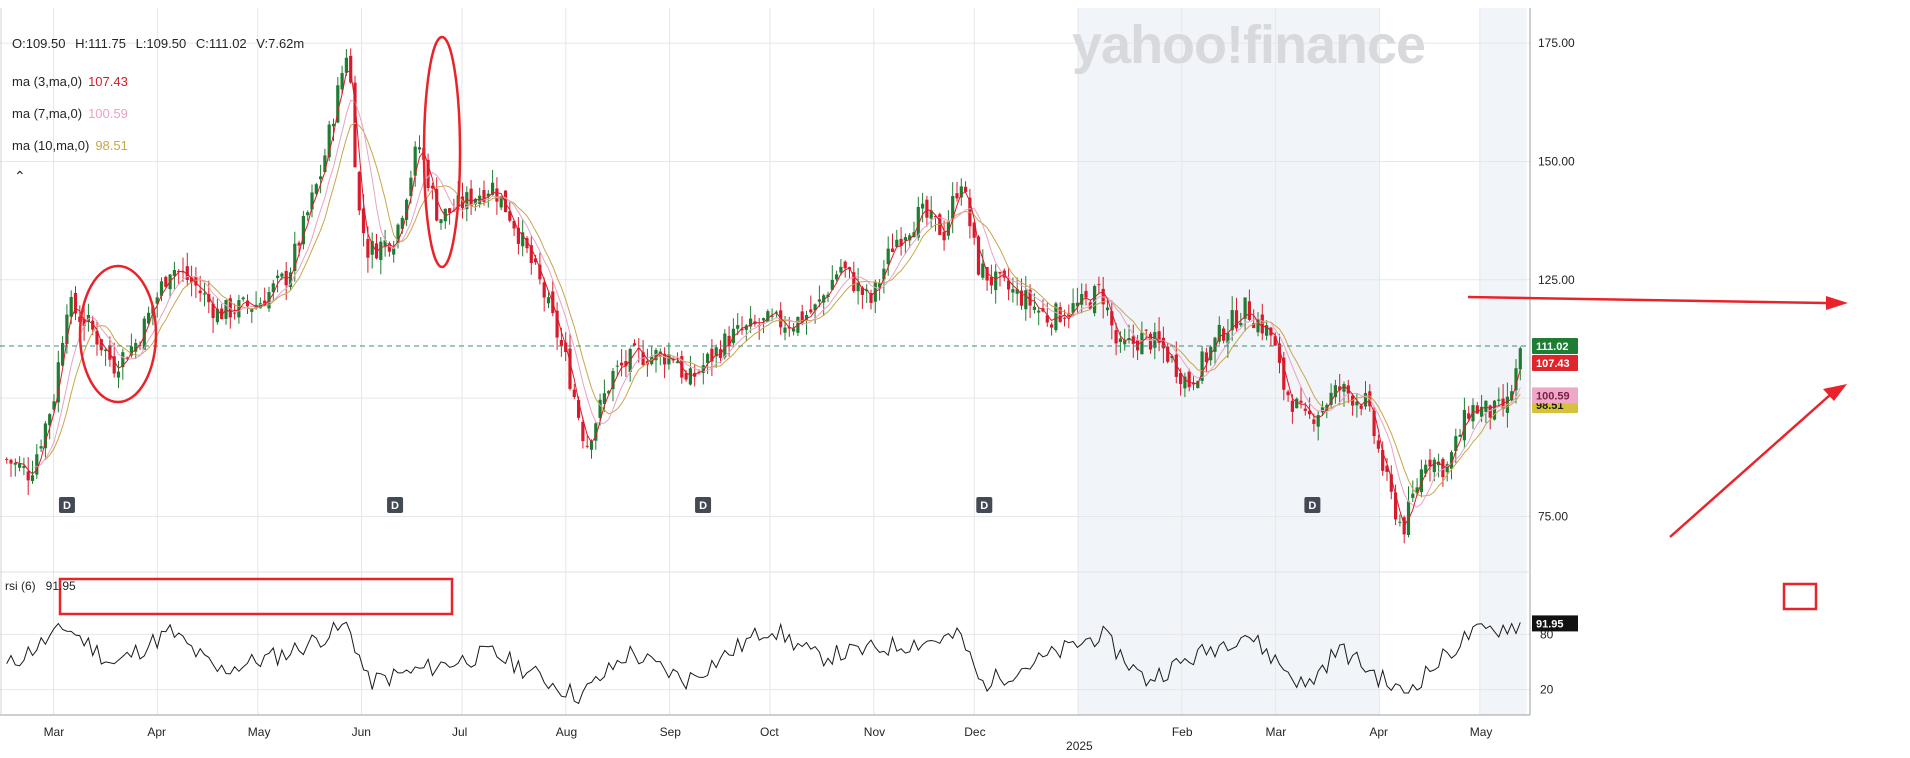 The image size is (1910, 758). What do you see at coordinates (40, 586) in the screenshot?
I see `rsi-legend: rsi (6) 91.95` at bounding box center [40, 586].